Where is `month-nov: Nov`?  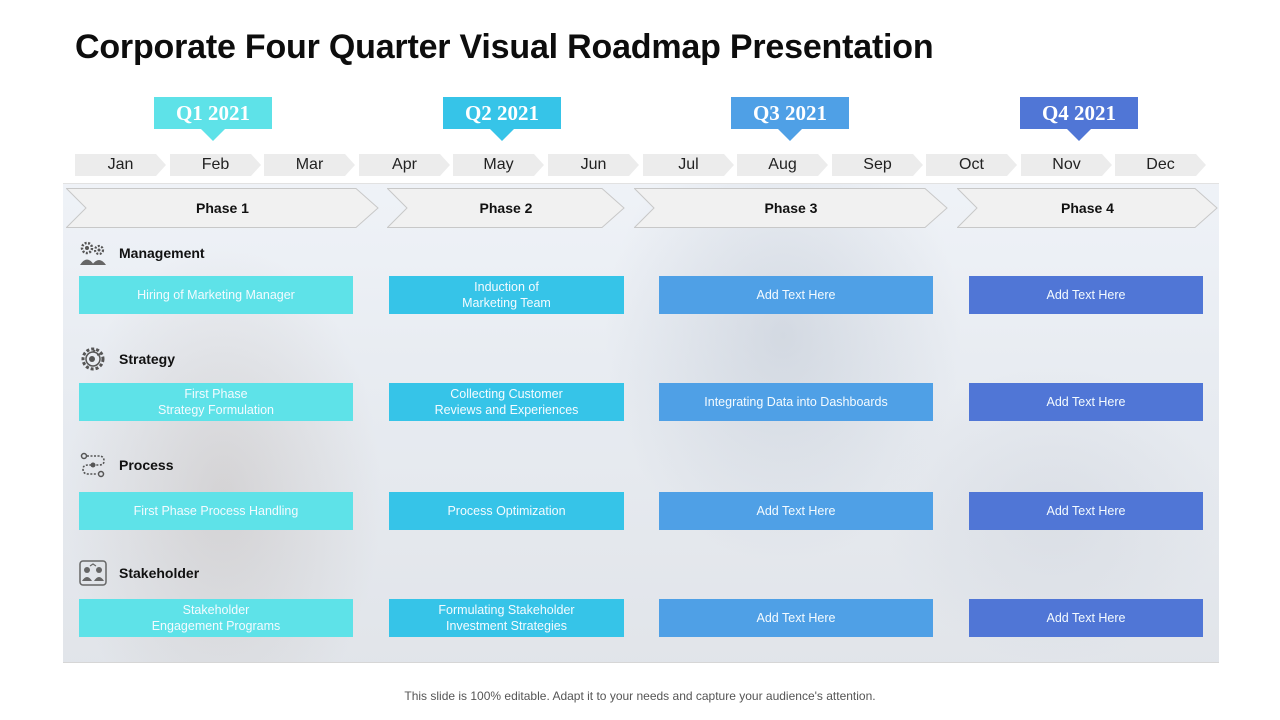 month-nov: Nov is located at coordinates (1066, 165).